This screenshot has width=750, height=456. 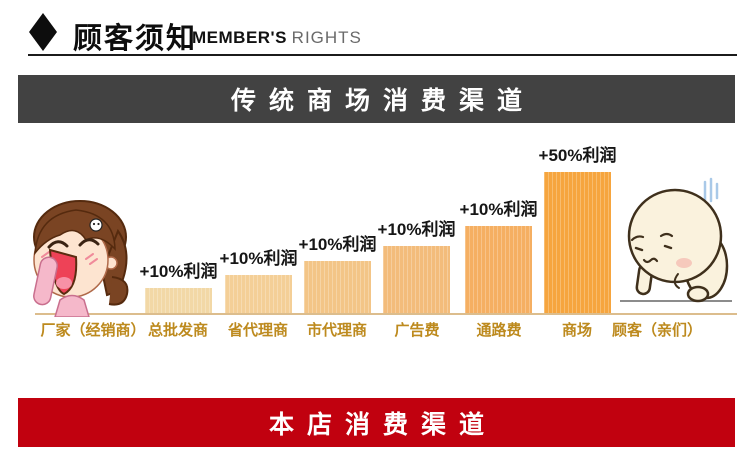 I want to click on bar-value-label: +50%利润, so click(x=577, y=155).